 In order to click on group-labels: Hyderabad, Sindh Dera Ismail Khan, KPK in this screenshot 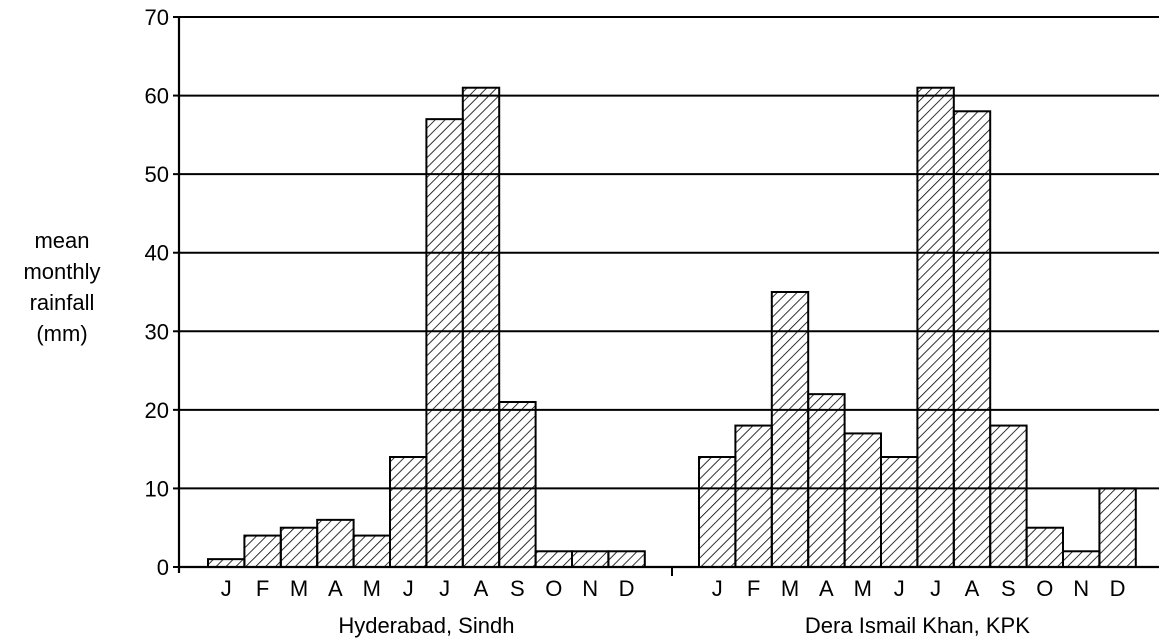, I will do `click(684, 625)`.